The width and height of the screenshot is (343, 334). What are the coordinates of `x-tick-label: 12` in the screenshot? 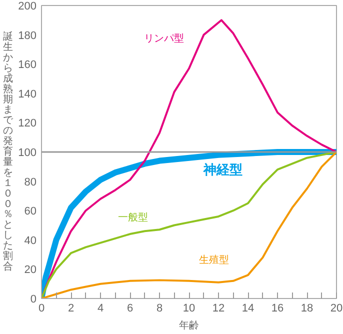 It's located at (218, 308).